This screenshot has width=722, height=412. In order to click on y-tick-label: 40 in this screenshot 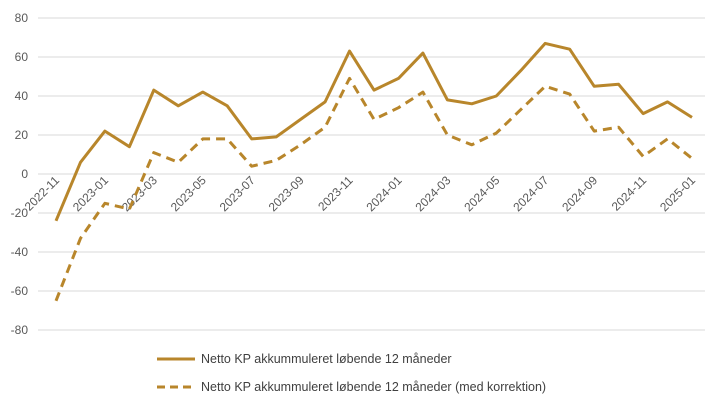, I will do `click(22, 96)`.